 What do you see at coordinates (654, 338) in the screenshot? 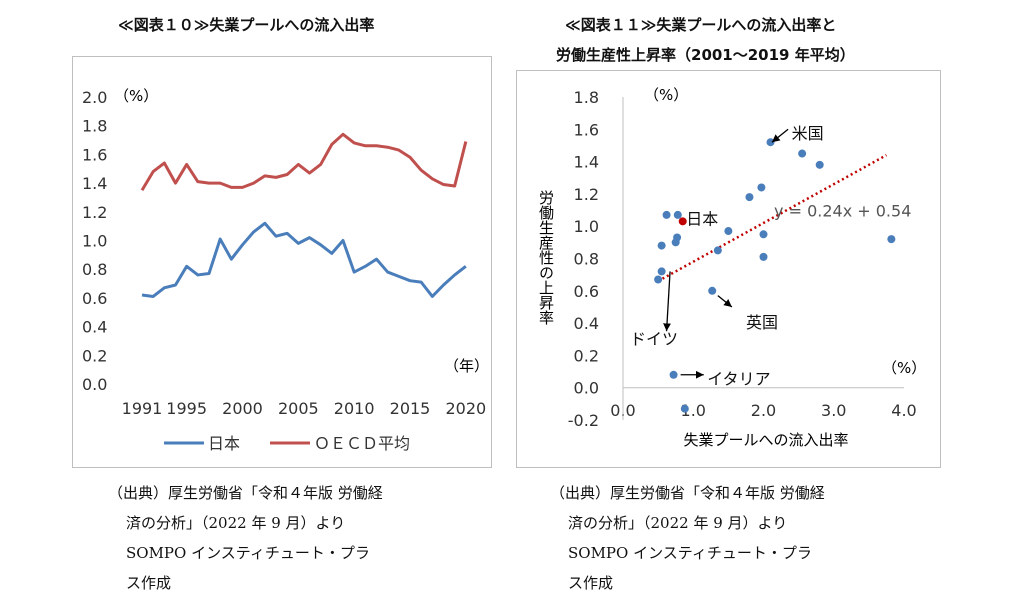
I see `annotation-label: ドイツ` at bounding box center [654, 338].